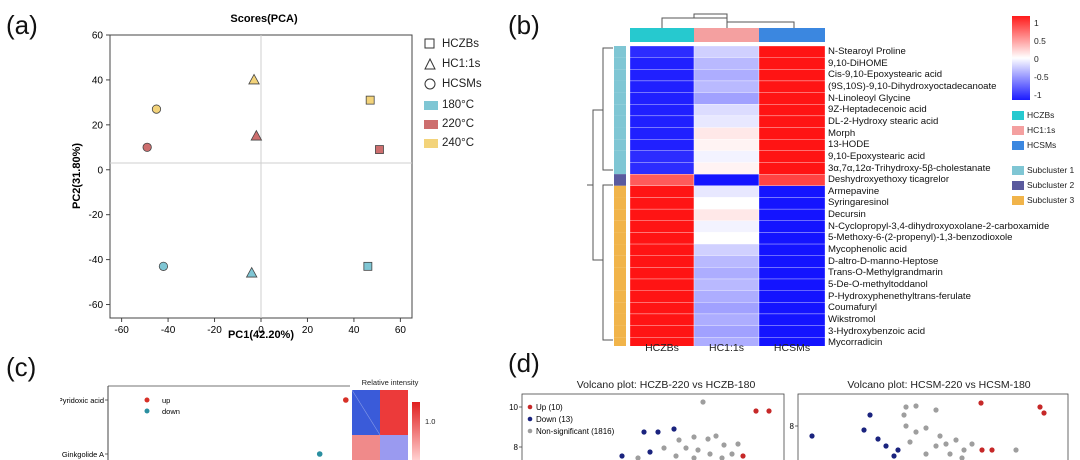 This screenshot has width=1080, height=460. What do you see at coordinates (885, 273) in the screenshot?
I see `heatmap-row-label: Trans-O-Methylgrandmarin` at bounding box center [885, 273].